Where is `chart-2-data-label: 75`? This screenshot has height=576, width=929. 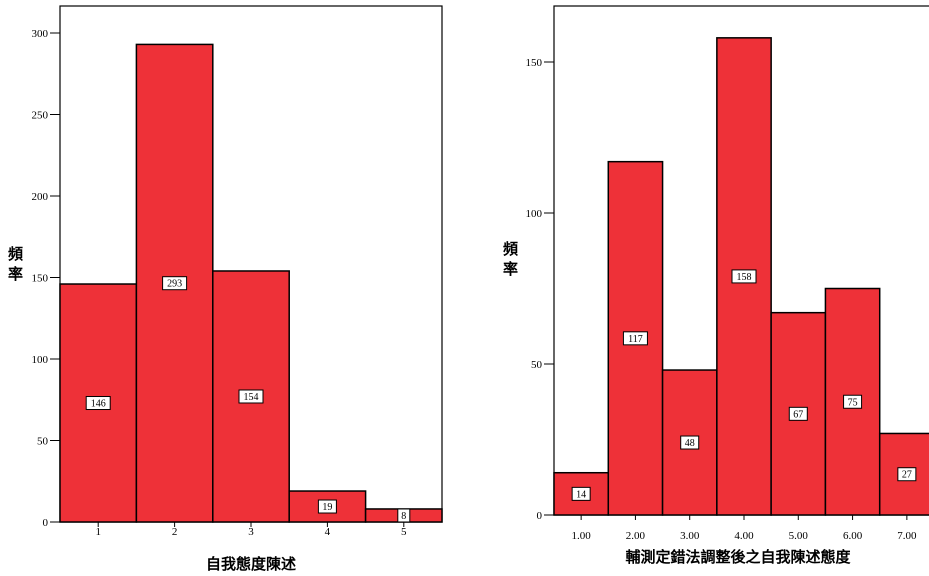 chart-2-data-label: 75 is located at coordinates (853, 402).